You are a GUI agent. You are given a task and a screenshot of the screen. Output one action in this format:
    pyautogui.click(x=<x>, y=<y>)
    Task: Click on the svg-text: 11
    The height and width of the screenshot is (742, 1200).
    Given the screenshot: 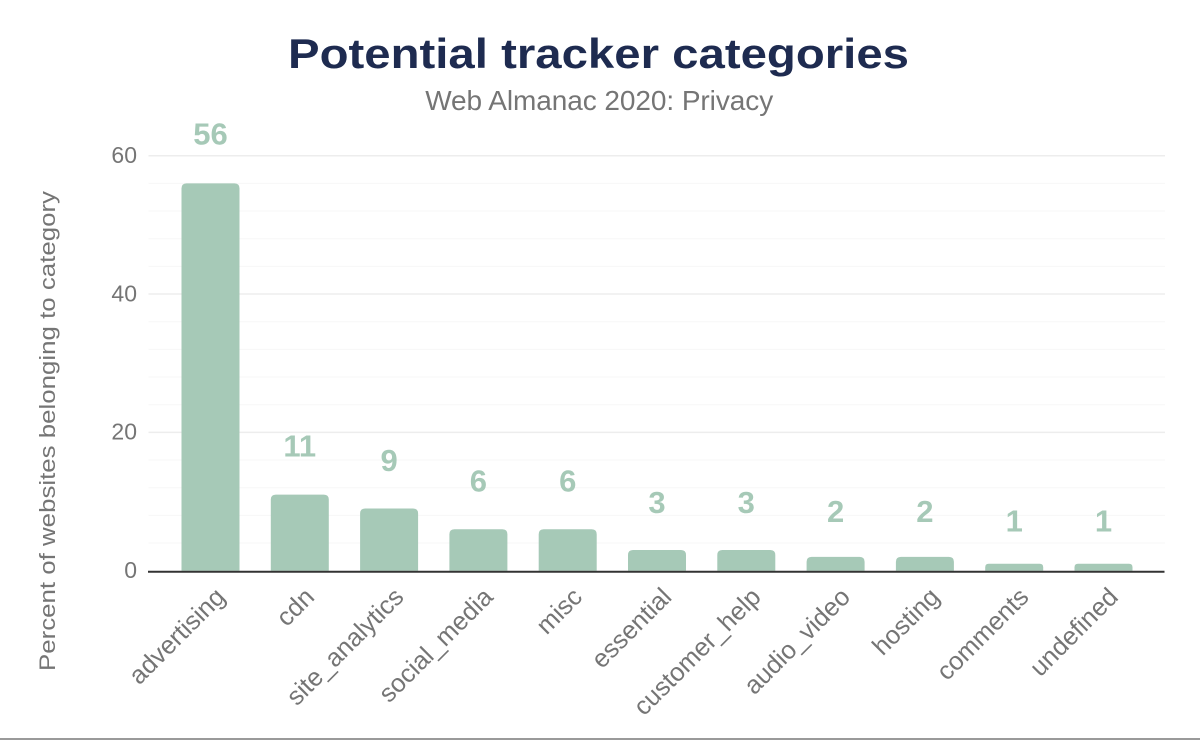 What is the action you would take?
    pyautogui.click(x=299, y=446)
    